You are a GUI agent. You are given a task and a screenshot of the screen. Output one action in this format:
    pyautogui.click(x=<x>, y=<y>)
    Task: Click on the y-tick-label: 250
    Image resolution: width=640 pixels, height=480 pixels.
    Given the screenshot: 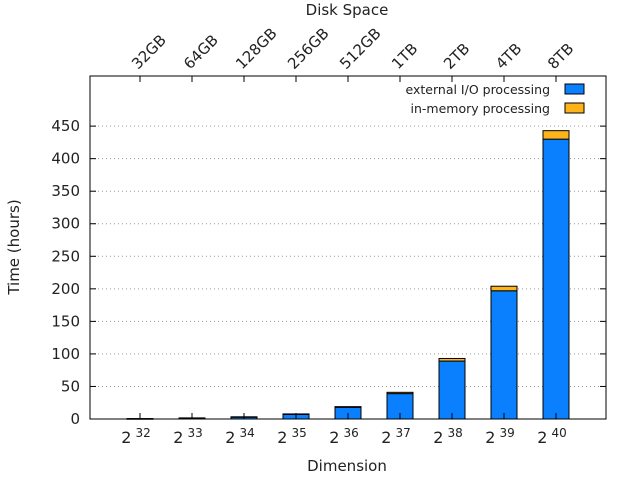 What is the action you would take?
    pyautogui.click(x=65, y=256)
    